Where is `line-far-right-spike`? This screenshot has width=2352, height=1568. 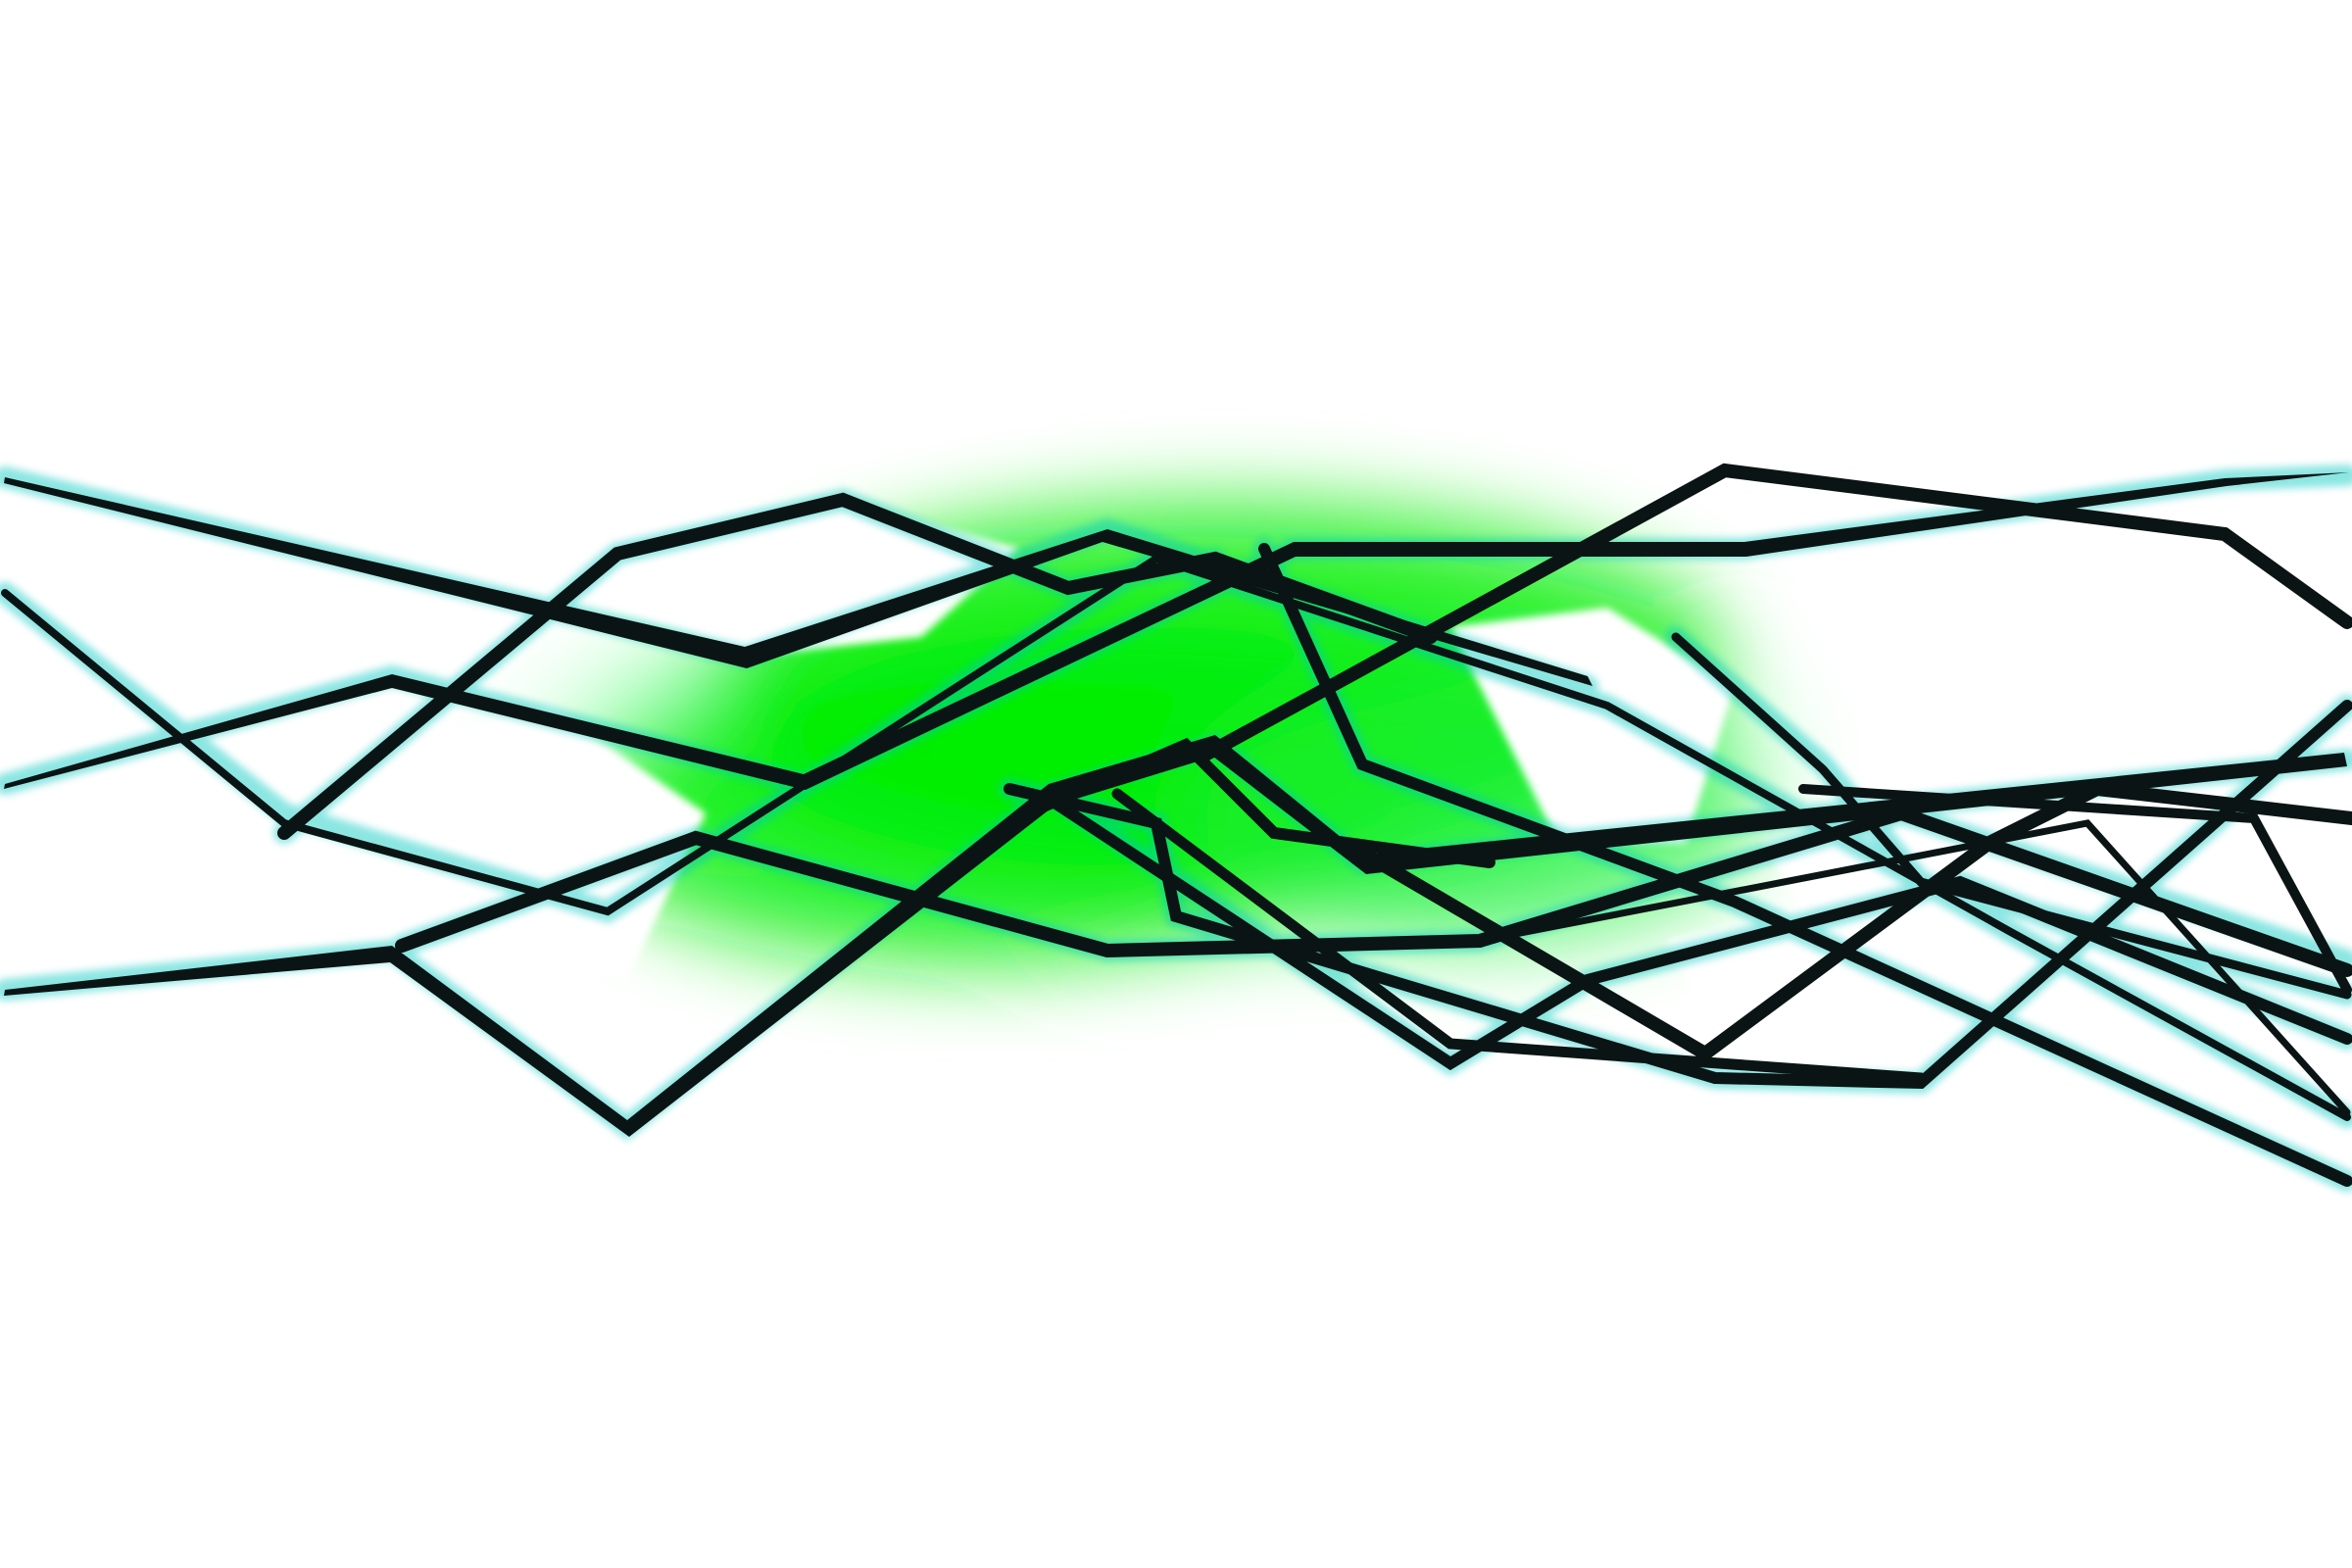 line-far-right-spike is located at coordinates (2075, 889).